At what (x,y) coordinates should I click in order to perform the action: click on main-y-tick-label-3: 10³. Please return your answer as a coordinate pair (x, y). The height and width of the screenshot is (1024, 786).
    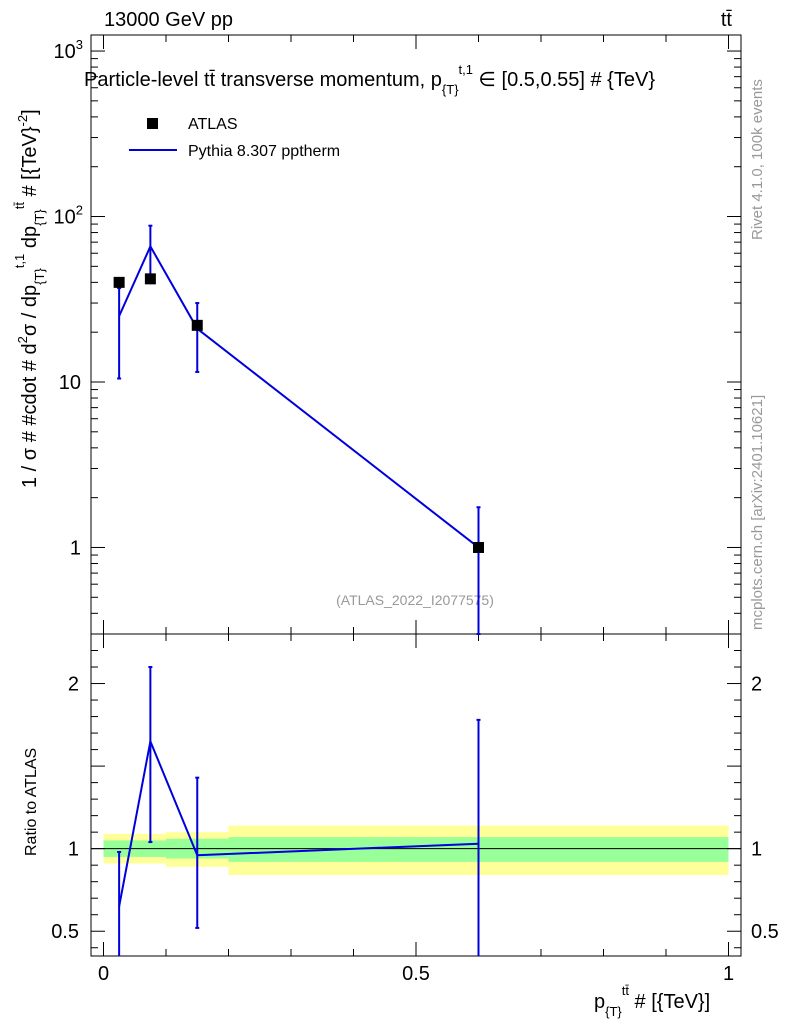
    Looking at the image, I should click on (68, 50).